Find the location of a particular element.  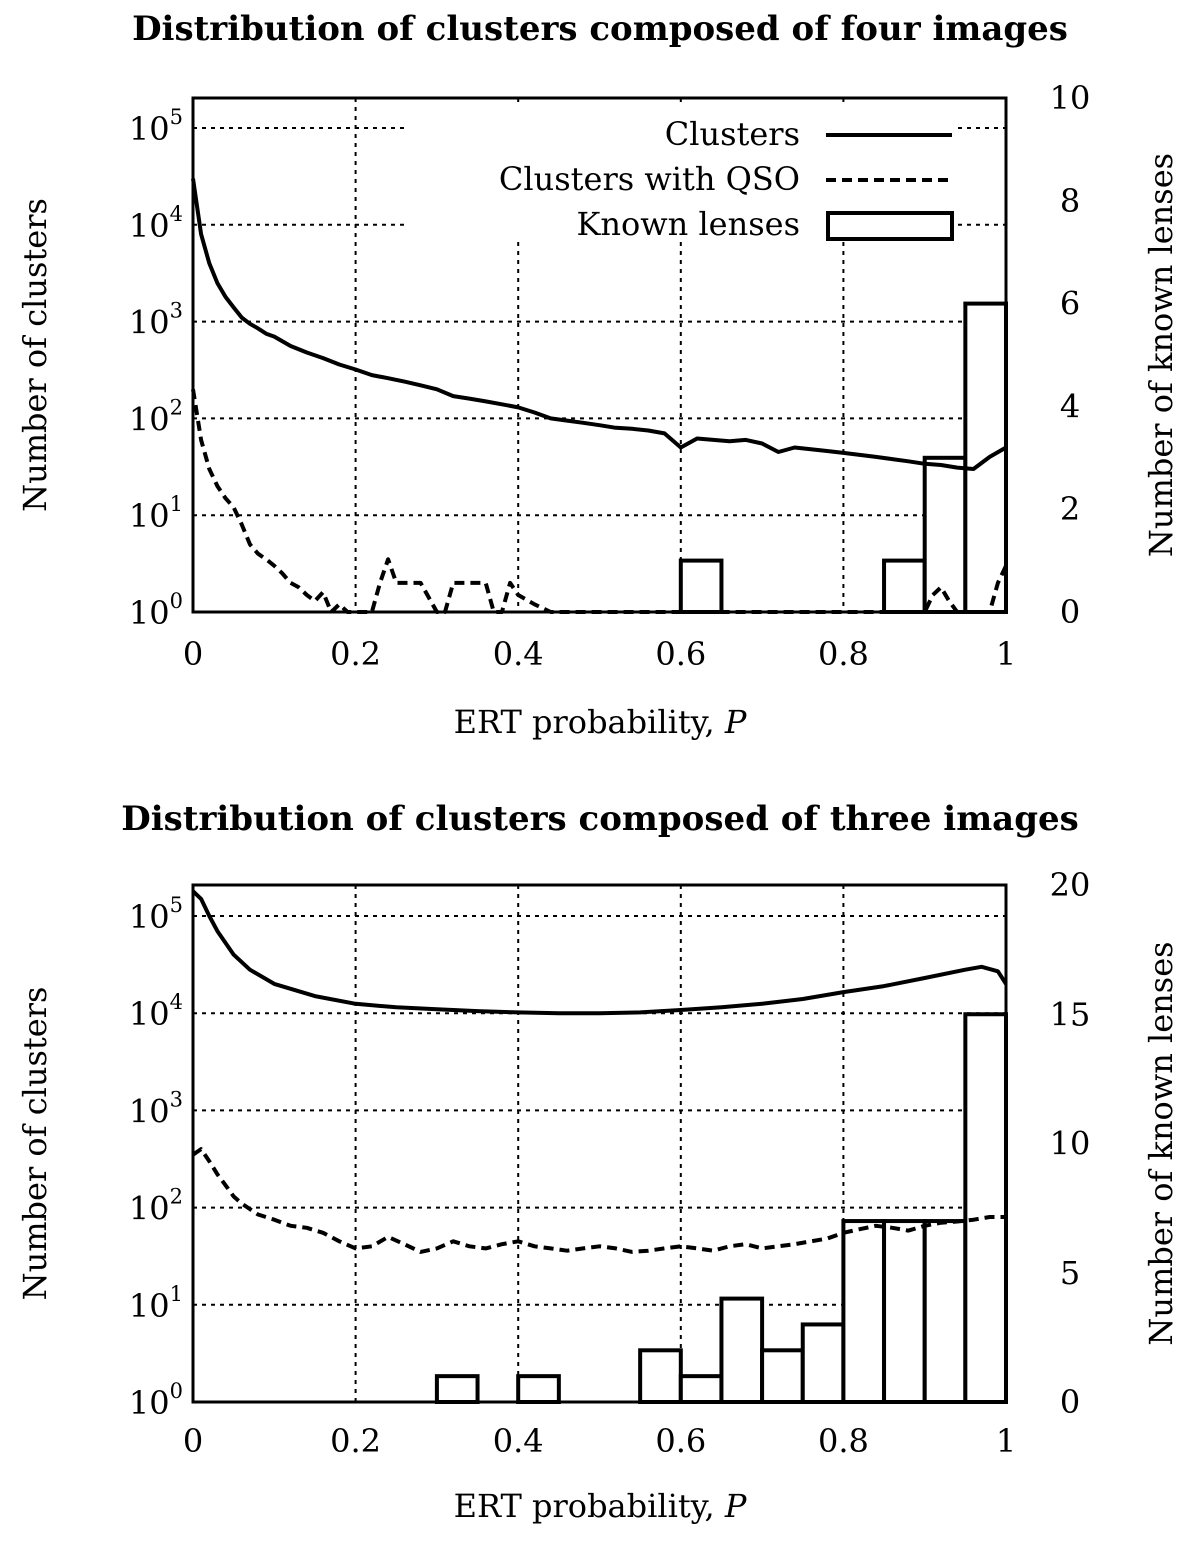

y2-tick-label: 8 is located at coordinates (1070, 201).